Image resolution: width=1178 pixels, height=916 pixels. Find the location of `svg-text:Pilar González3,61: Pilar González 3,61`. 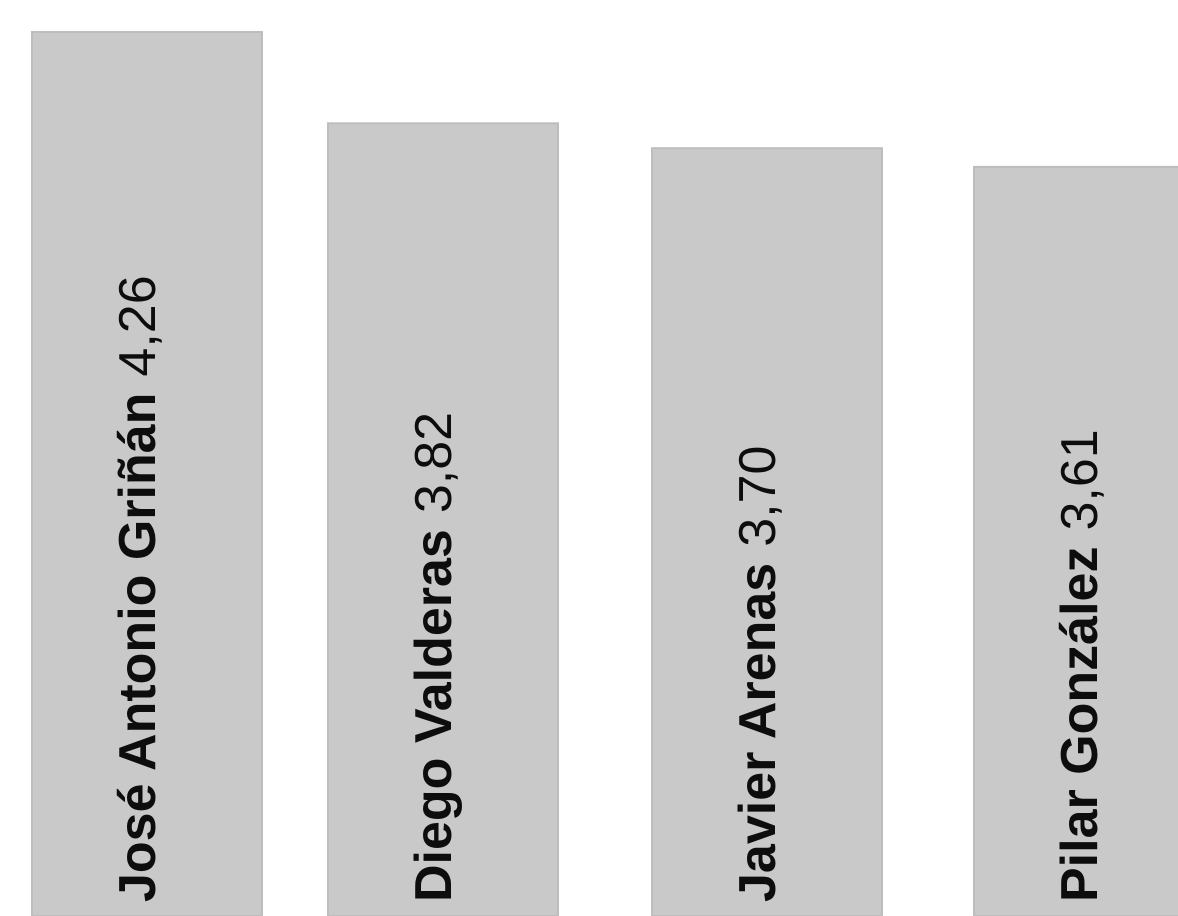

svg-text:Pilar González3,61: Pilar González 3,61 is located at coordinates (1080, 665).